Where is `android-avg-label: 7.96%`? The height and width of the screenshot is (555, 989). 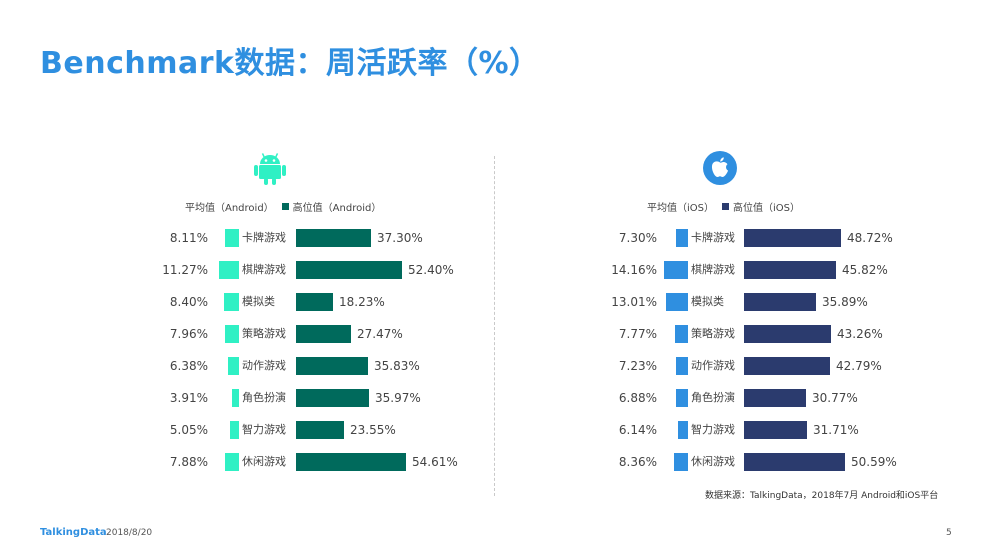 android-avg-label: 7.96% is located at coordinates (188, 334).